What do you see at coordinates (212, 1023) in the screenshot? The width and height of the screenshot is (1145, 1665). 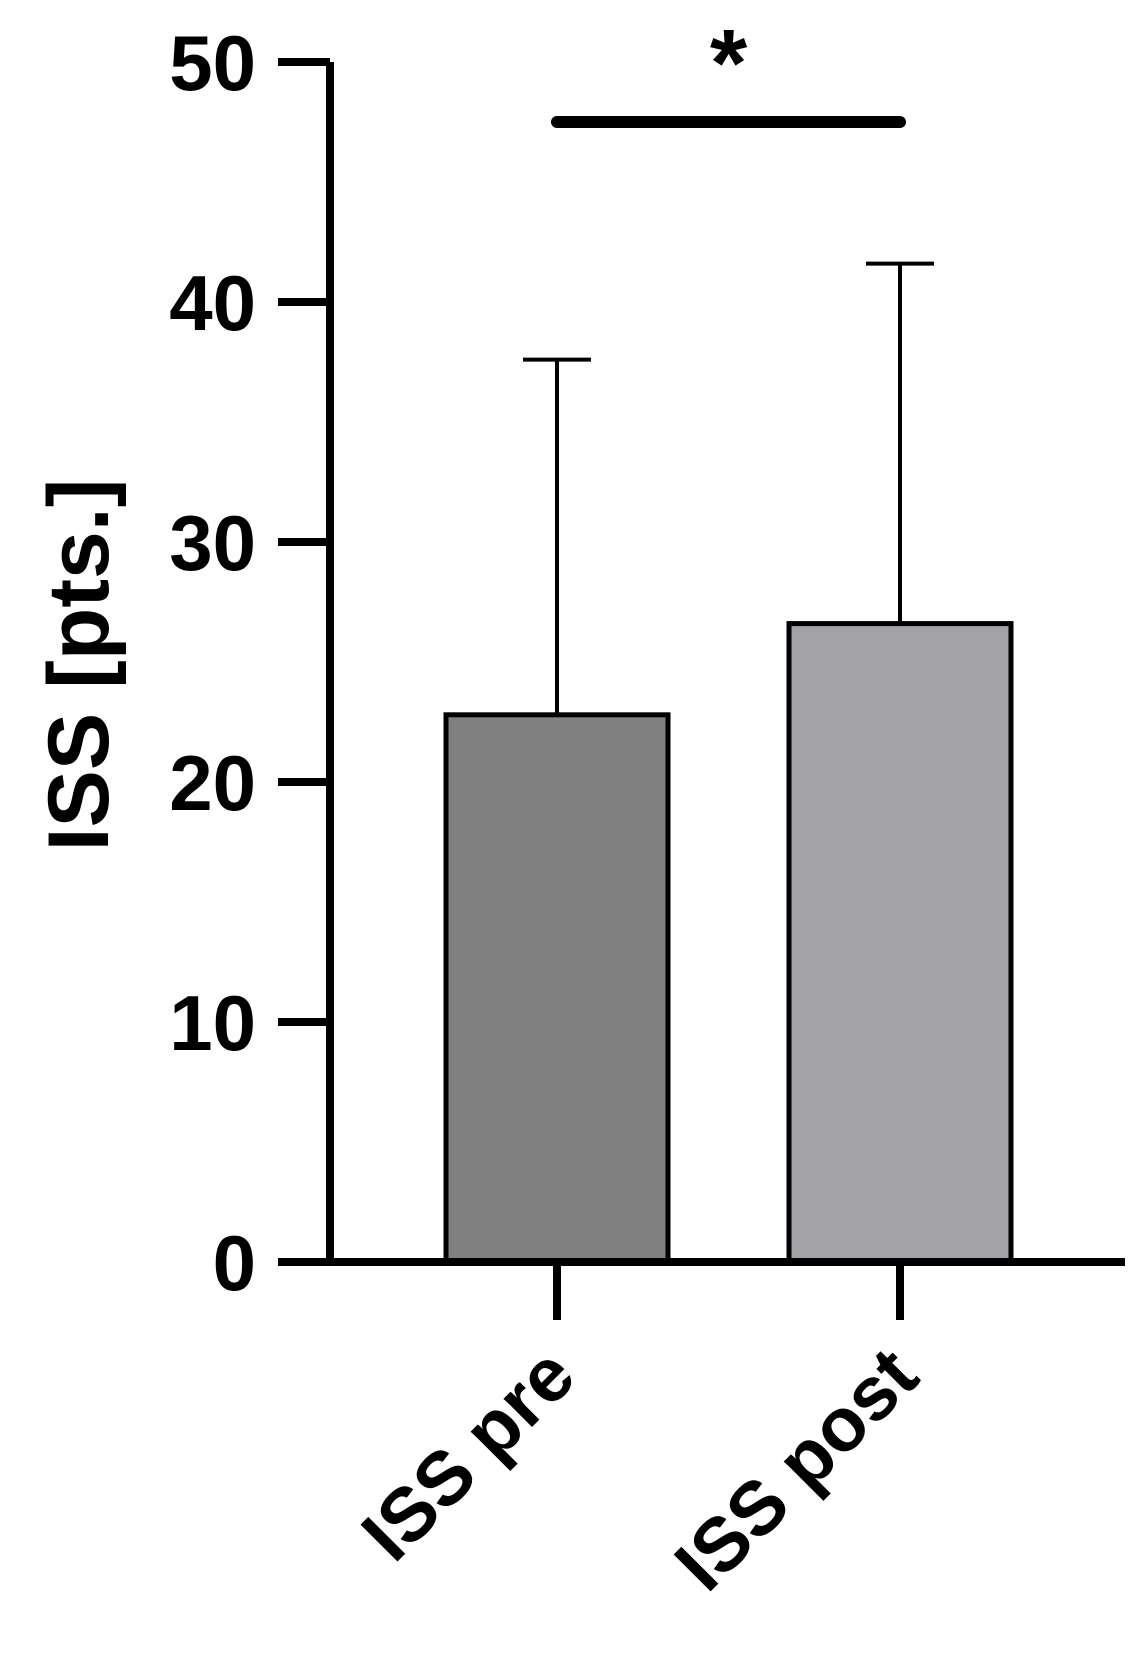 I see `y-tick-label-10: 10` at bounding box center [212, 1023].